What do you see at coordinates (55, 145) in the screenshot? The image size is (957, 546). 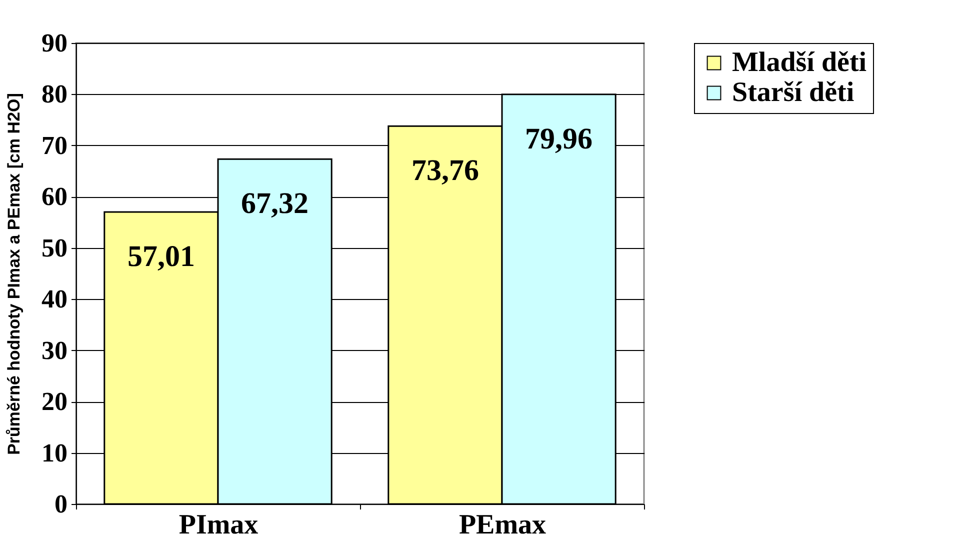 I see `y-tick-label: 70` at bounding box center [55, 145].